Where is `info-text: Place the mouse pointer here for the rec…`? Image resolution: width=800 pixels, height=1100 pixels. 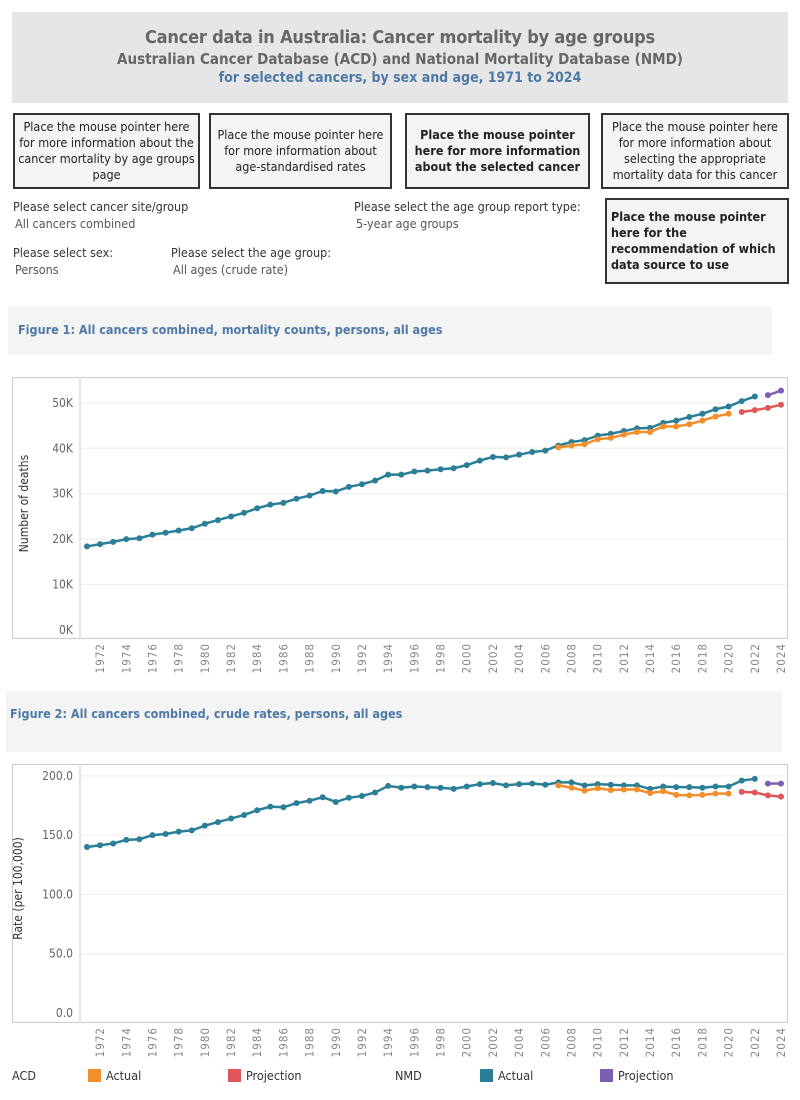 info-text: Place the mouse pointer here for the rec… is located at coordinates (693, 240).